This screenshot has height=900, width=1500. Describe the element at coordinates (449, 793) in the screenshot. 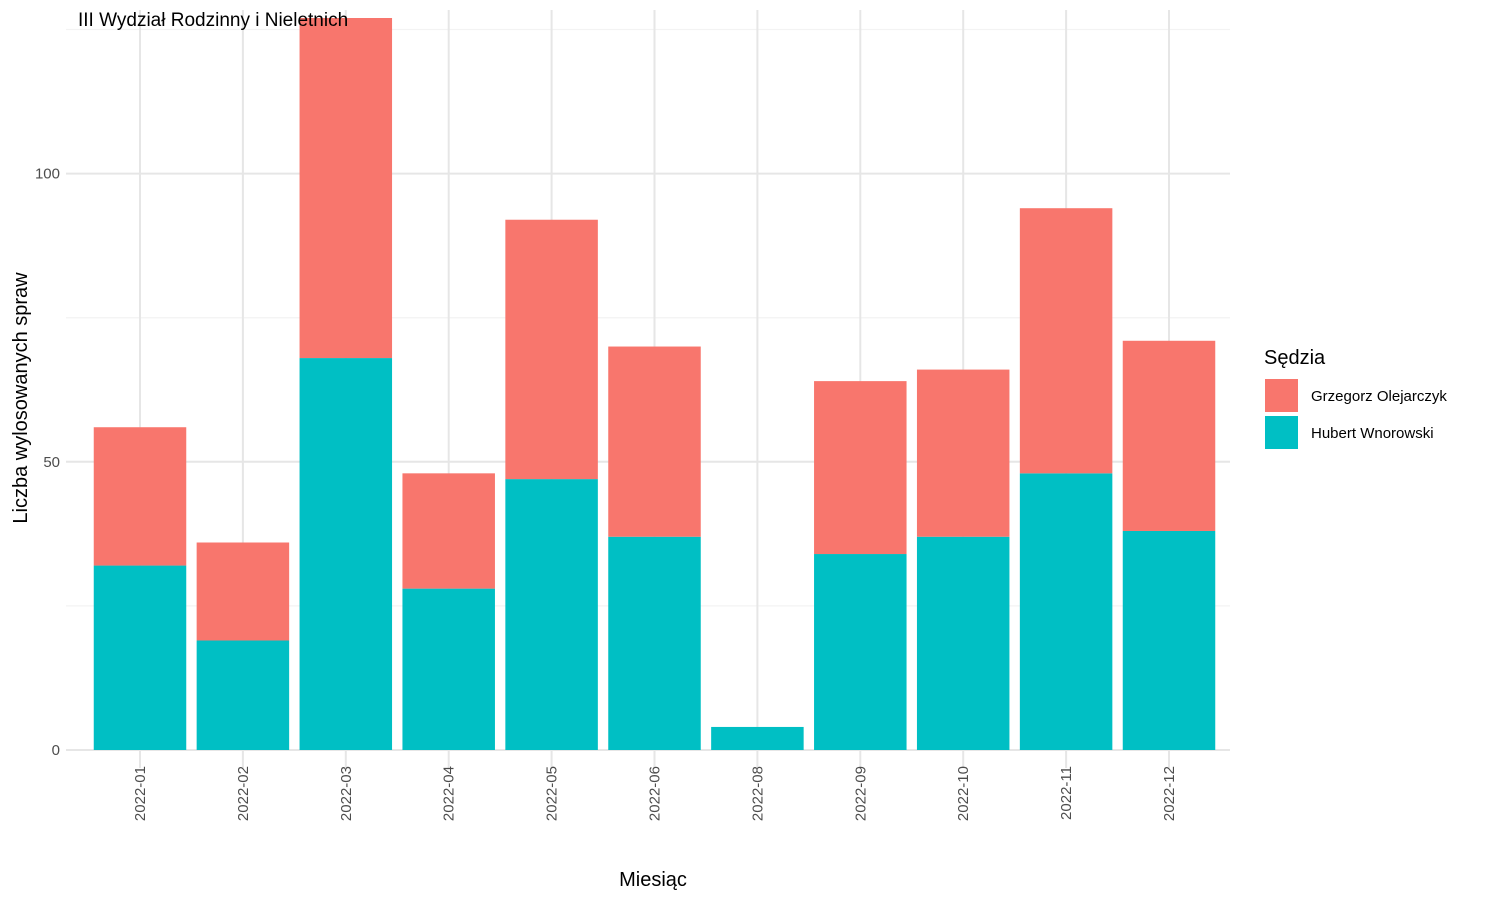

I see `x-tick-label: 2022-04` at that location.